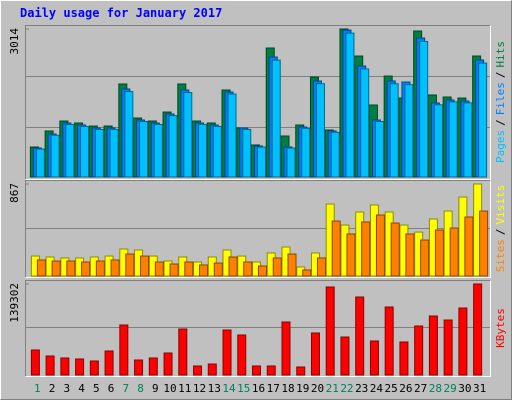  Describe the element at coordinates (258, 388) in the screenshot. I see `x-tick-label: 16` at that location.